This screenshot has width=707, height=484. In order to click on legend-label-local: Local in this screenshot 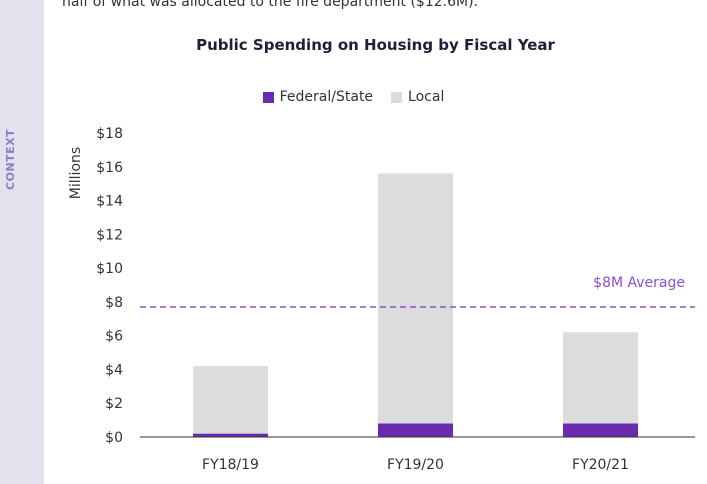, I will do `click(426, 97)`.